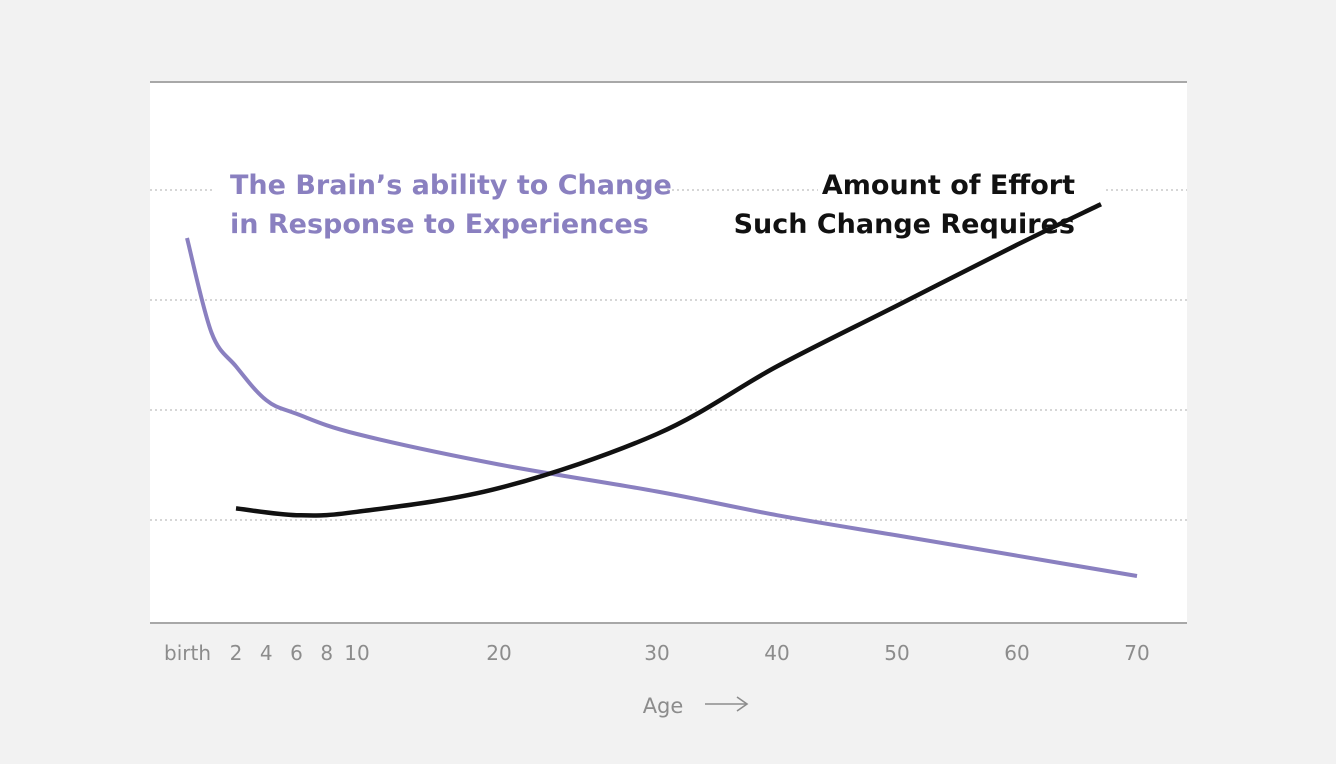 This screenshot has height=764, width=1336. I want to click on x-tick-label: 30, so click(656, 653).